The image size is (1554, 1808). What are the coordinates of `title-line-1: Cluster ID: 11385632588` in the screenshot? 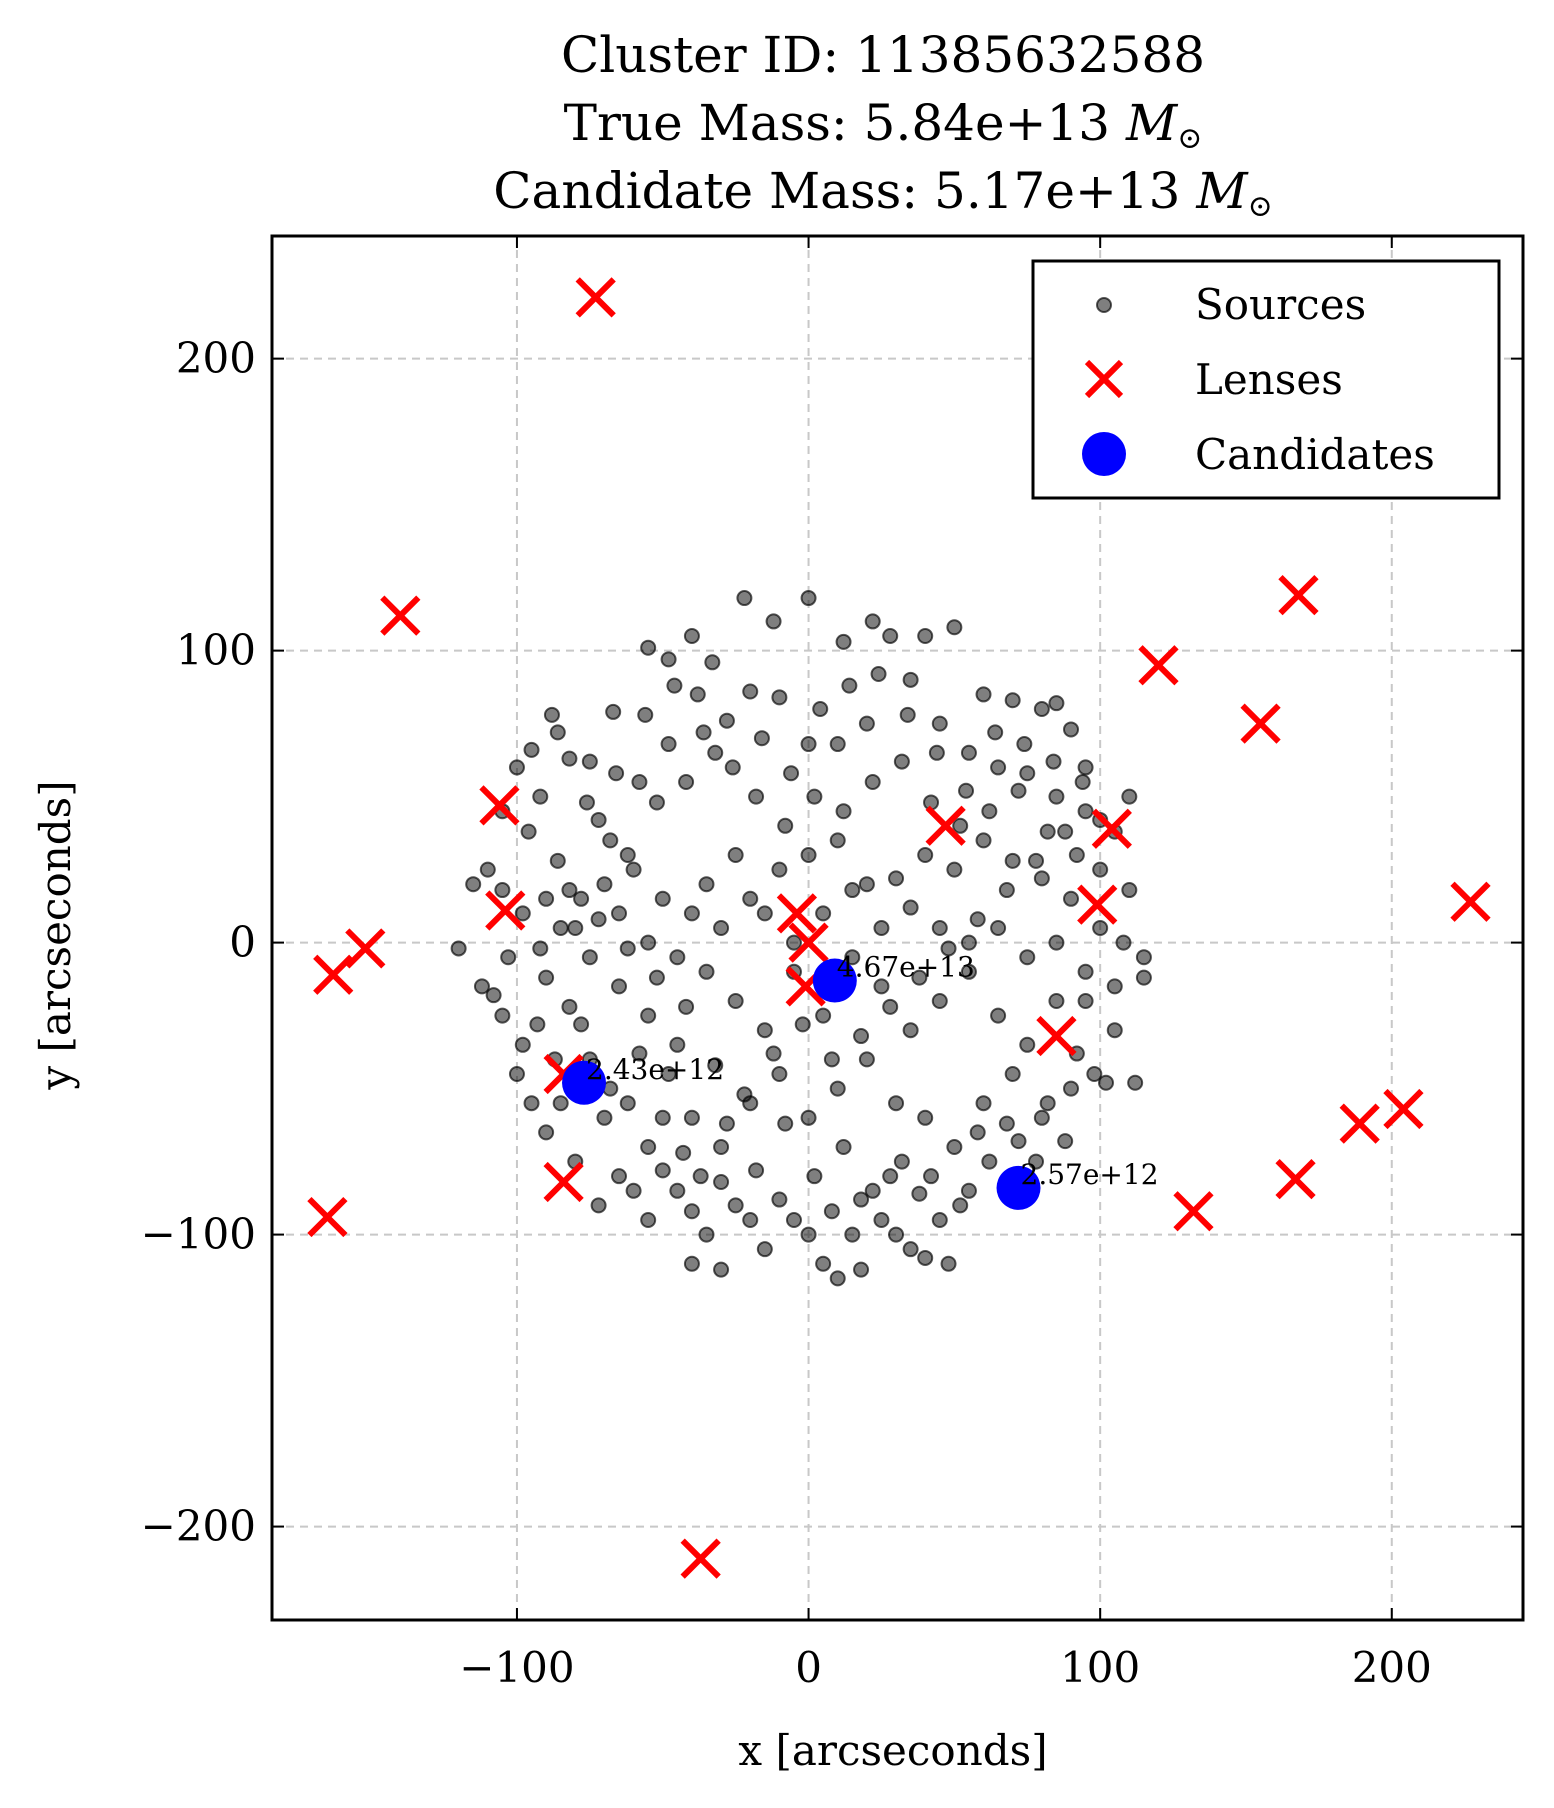 It's located at (883, 55).